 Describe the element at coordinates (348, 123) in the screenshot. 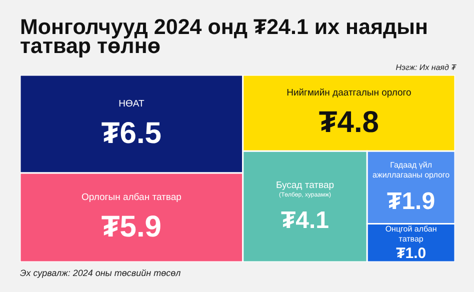

I see `data-label: ₮4.8` at that location.